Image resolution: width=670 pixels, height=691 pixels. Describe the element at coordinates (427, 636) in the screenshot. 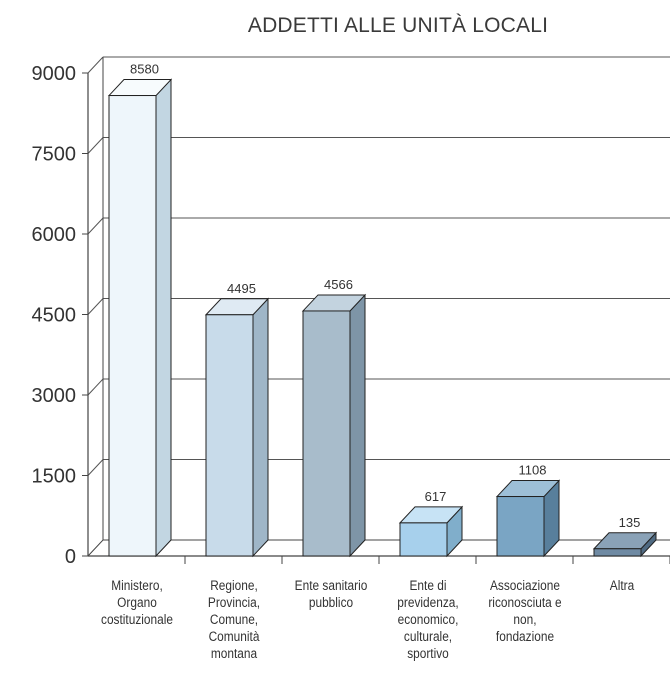

I see `x-tick-label-line: culturale,` at that location.